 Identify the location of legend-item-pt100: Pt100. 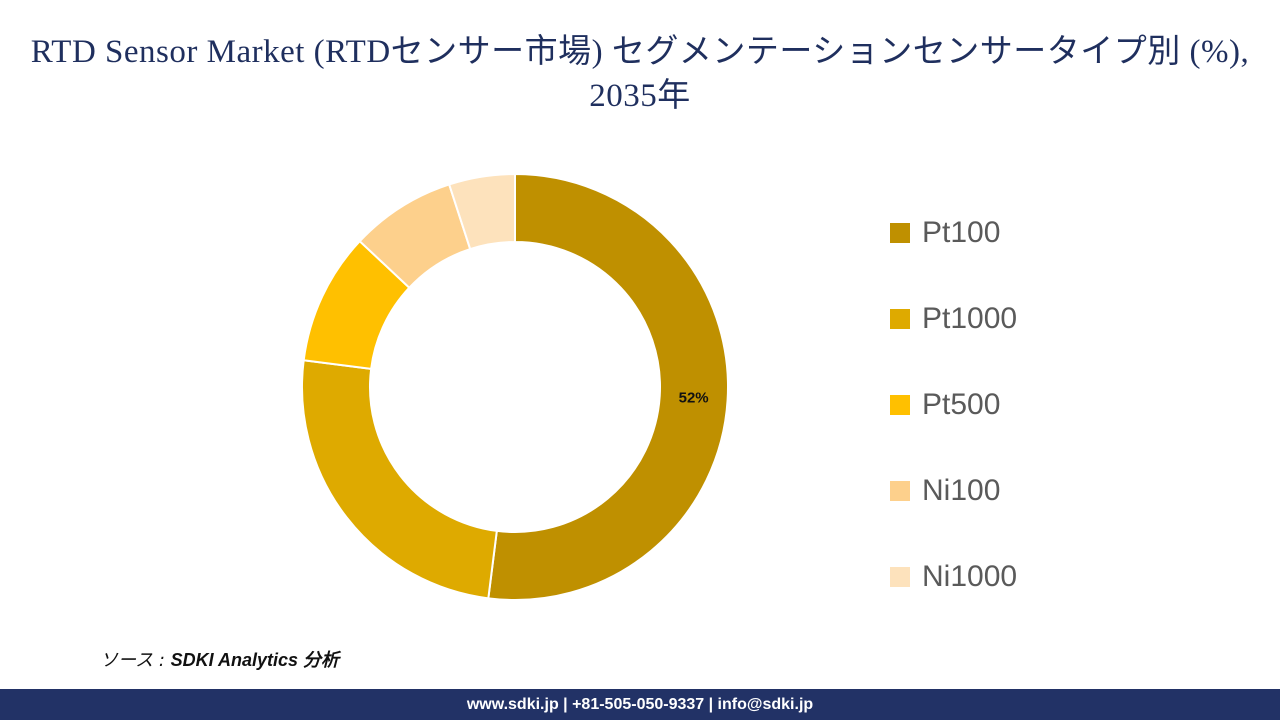
(1070, 233).